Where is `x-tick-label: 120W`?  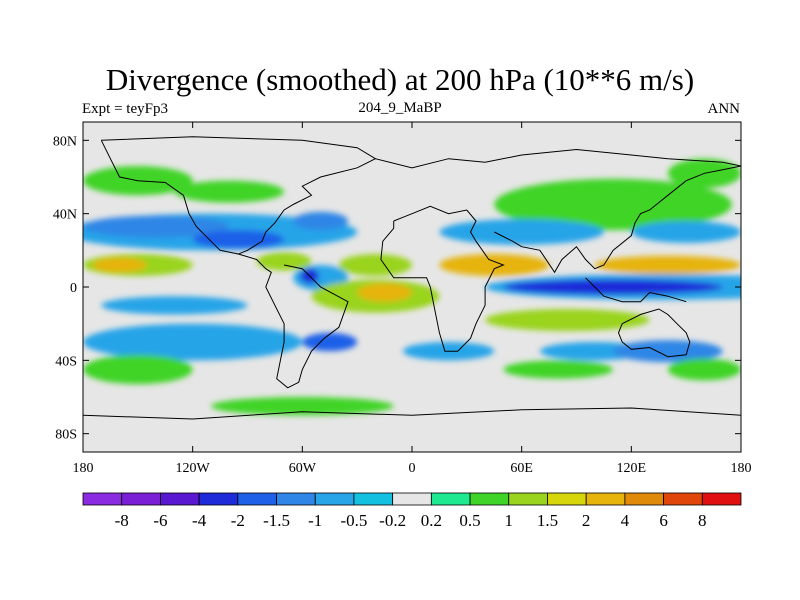 x-tick-label: 120W is located at coordinates (193, 468).